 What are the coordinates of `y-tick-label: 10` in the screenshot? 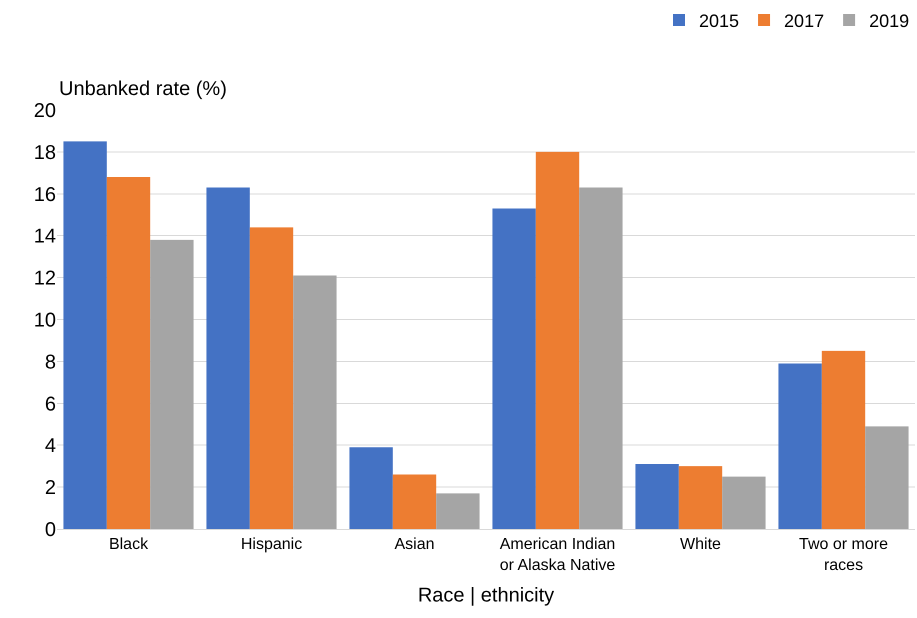 It's located at (45, 321).